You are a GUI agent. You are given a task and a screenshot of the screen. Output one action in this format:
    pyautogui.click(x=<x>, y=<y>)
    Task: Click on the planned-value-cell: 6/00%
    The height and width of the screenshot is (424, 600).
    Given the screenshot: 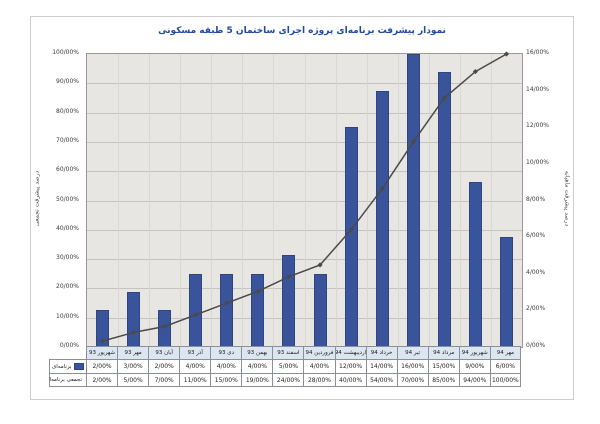 What is the action you would take?
    pyautogui.click(x=505, y=366)
    